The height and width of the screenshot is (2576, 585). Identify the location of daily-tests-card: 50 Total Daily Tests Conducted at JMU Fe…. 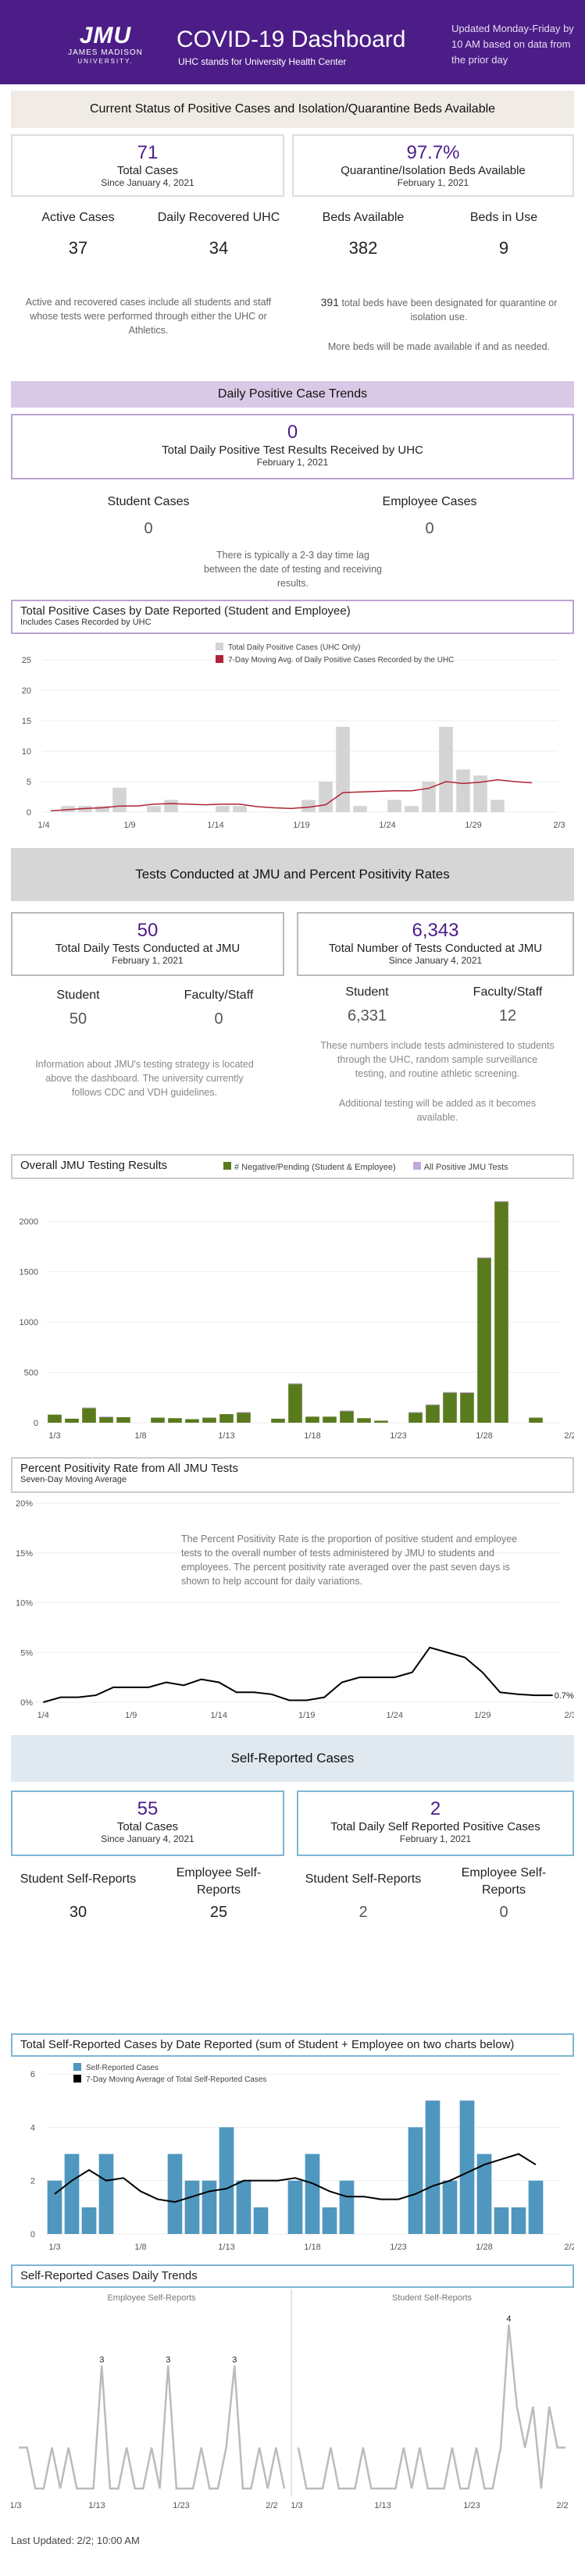
(147, 944).